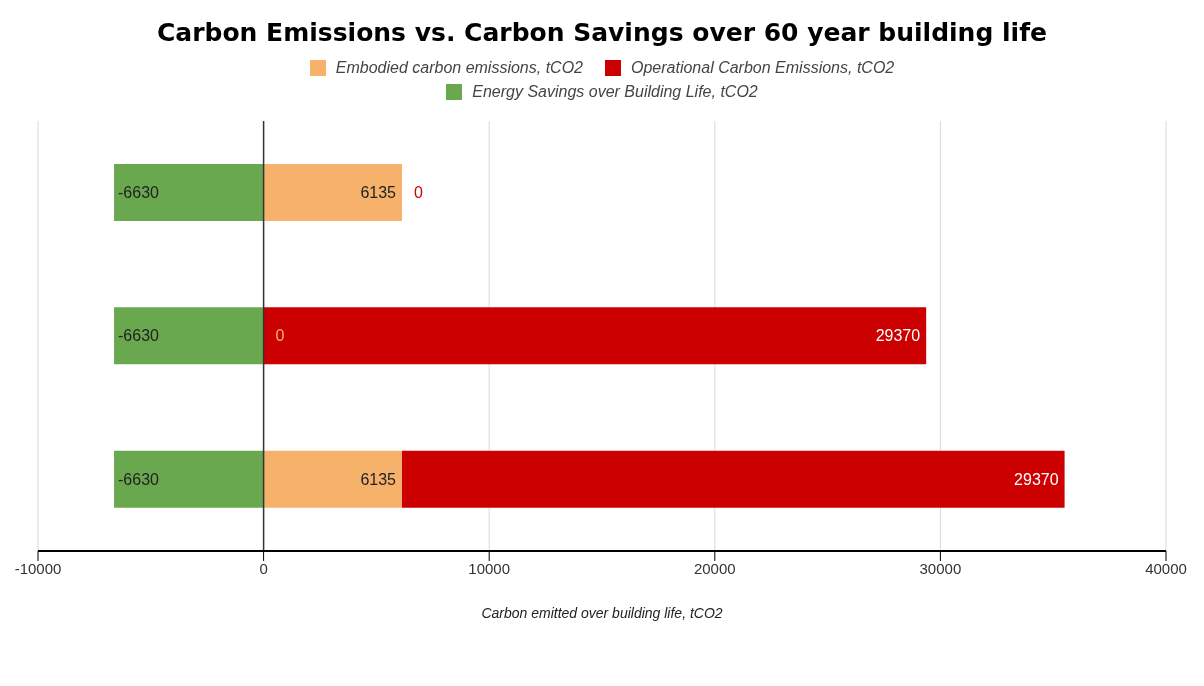  What do you see at coordinates (615, 92) in the screenshot?
I see `legend-label: Energy Savings over Building Life, tCO2` at bounding box center [615, 92].